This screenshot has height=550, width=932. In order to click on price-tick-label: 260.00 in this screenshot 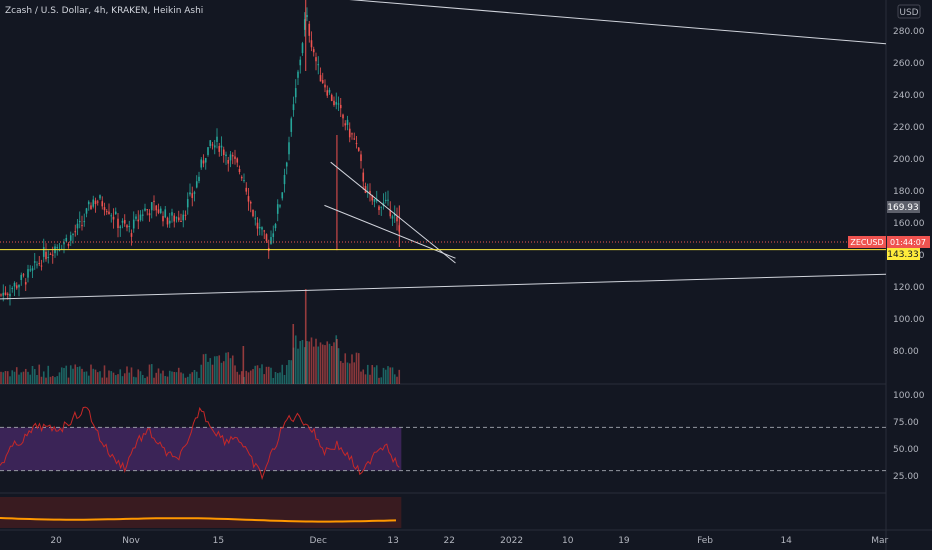, I will do `click(909, 64)`.